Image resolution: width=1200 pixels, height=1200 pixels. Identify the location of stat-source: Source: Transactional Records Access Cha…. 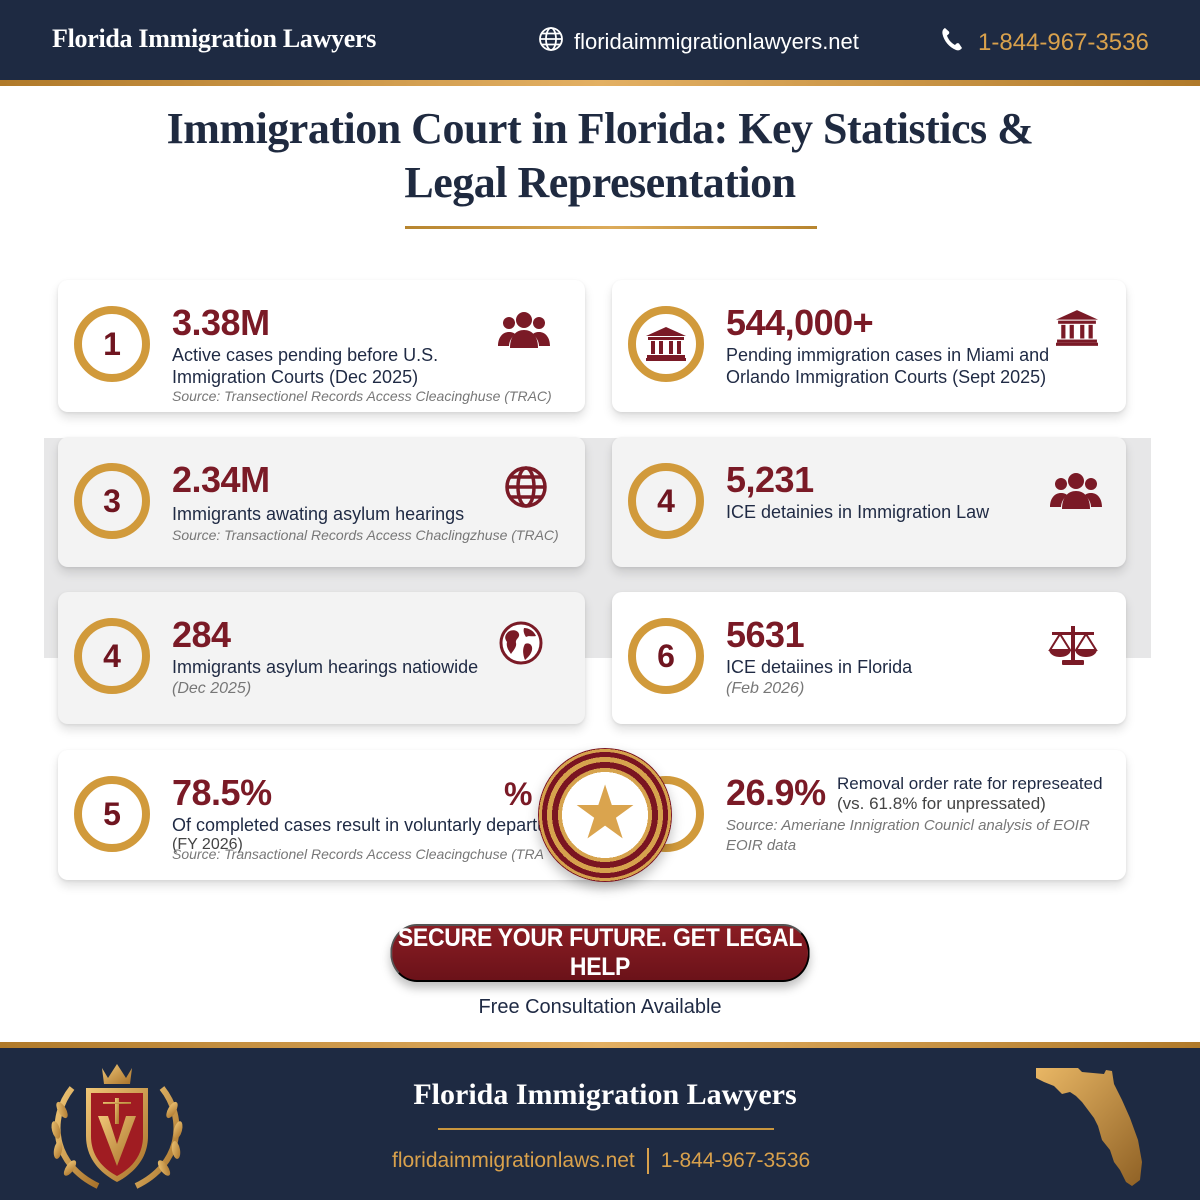
(365, 535).